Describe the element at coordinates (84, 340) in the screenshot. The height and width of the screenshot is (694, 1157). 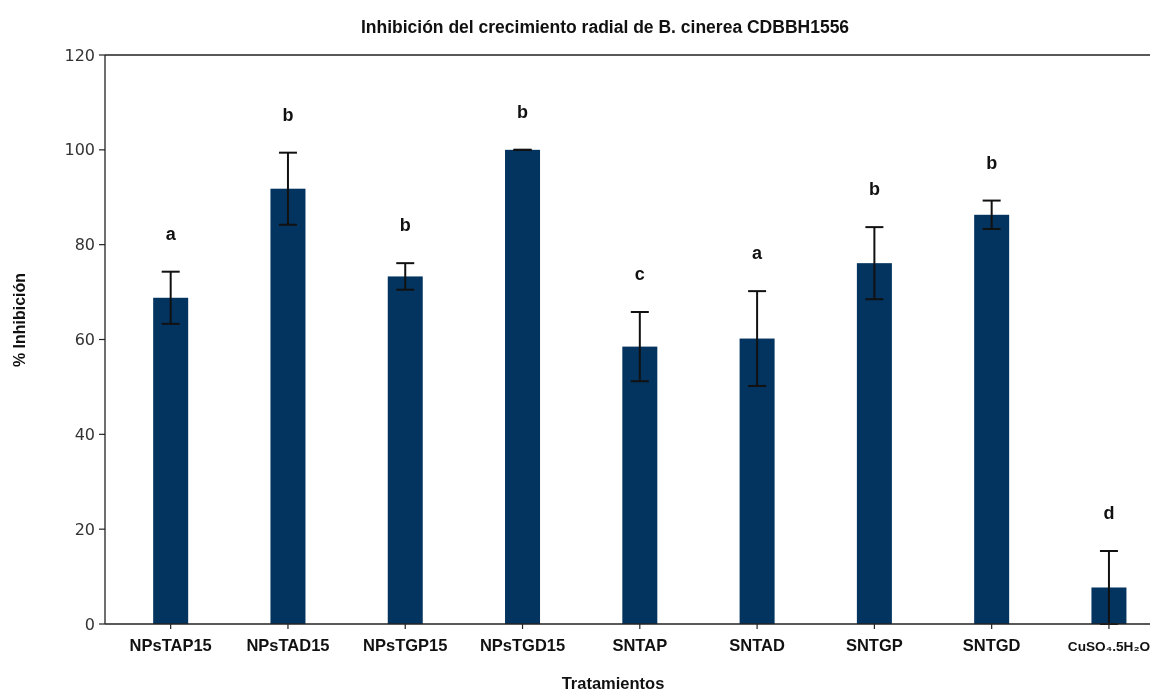
I see `y-tick-label: 60` at that location.